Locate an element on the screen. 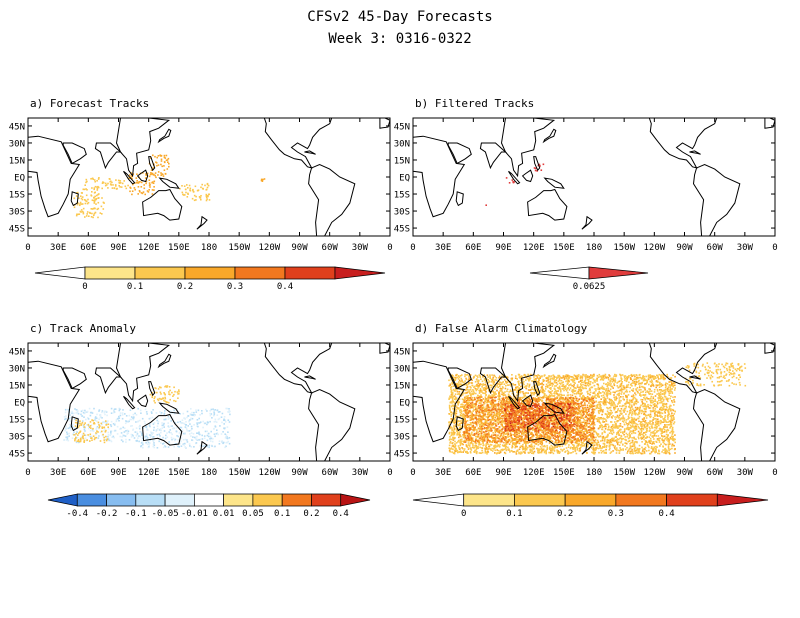 The height and width of the screenshot is (618, 800). colorbar-label: -0.1 is located at coordinates (136, 514).